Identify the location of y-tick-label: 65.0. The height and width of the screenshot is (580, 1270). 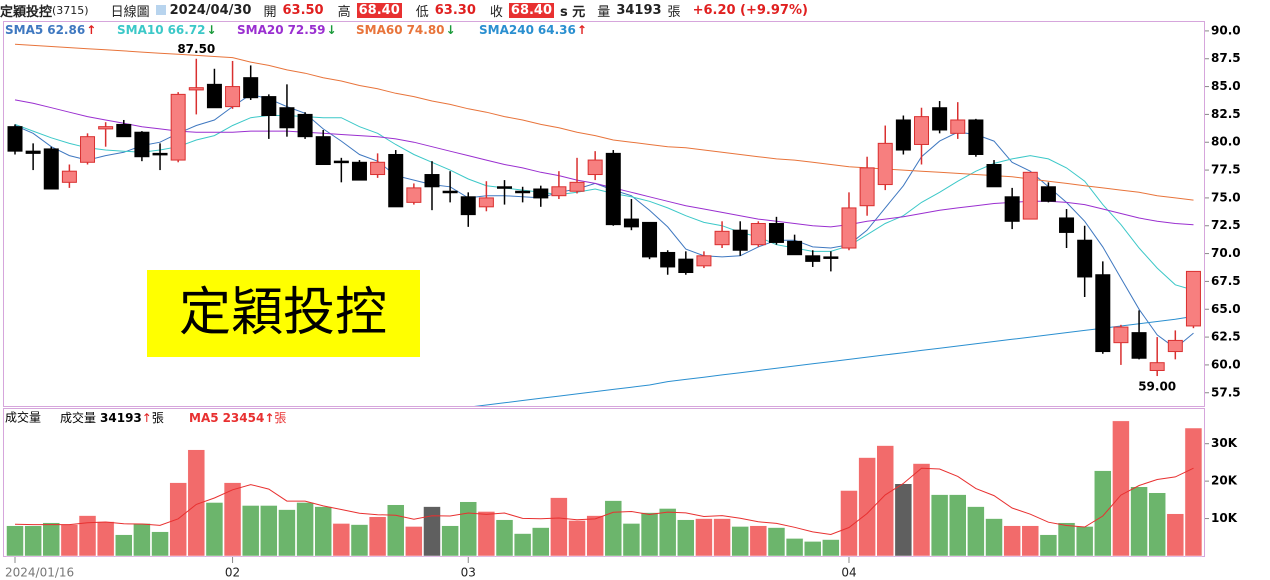
(1226, 309).